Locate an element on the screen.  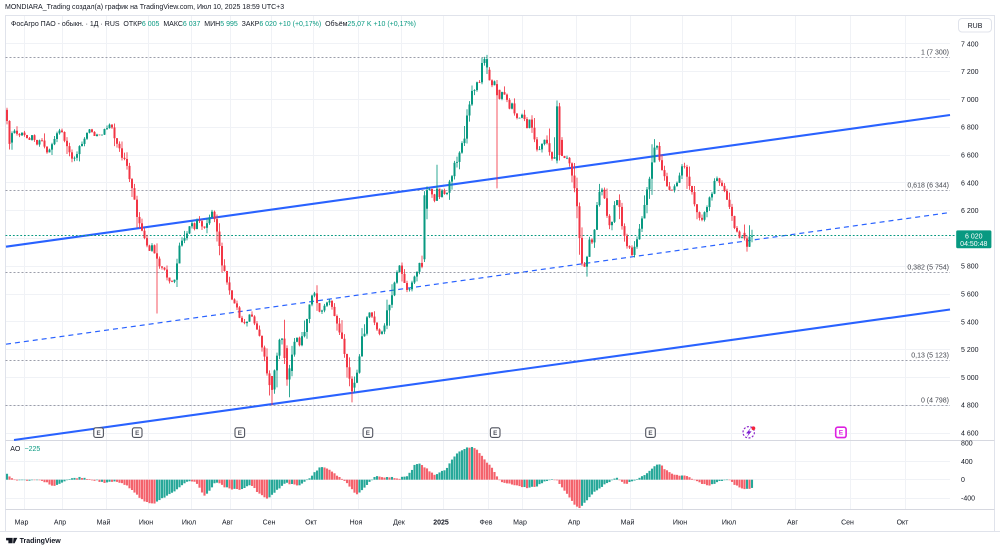
svg-text: AO is located at coordinates (15, 449).